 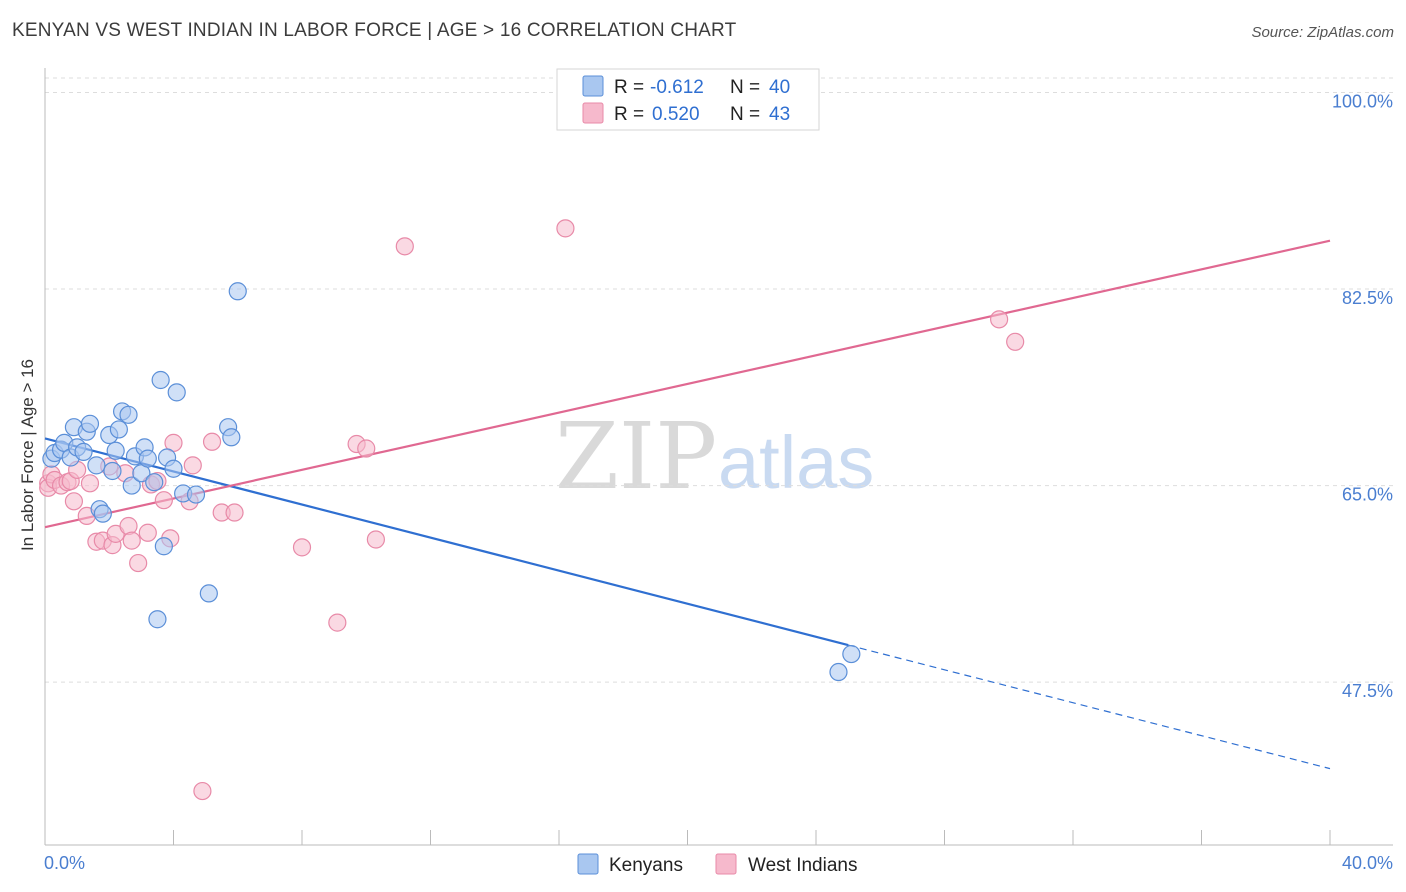 What do you see at coordinates (1367, 495) in the screenshot?
I see `y-tick-label: 65.0%` at bounding box center [1367, 495].